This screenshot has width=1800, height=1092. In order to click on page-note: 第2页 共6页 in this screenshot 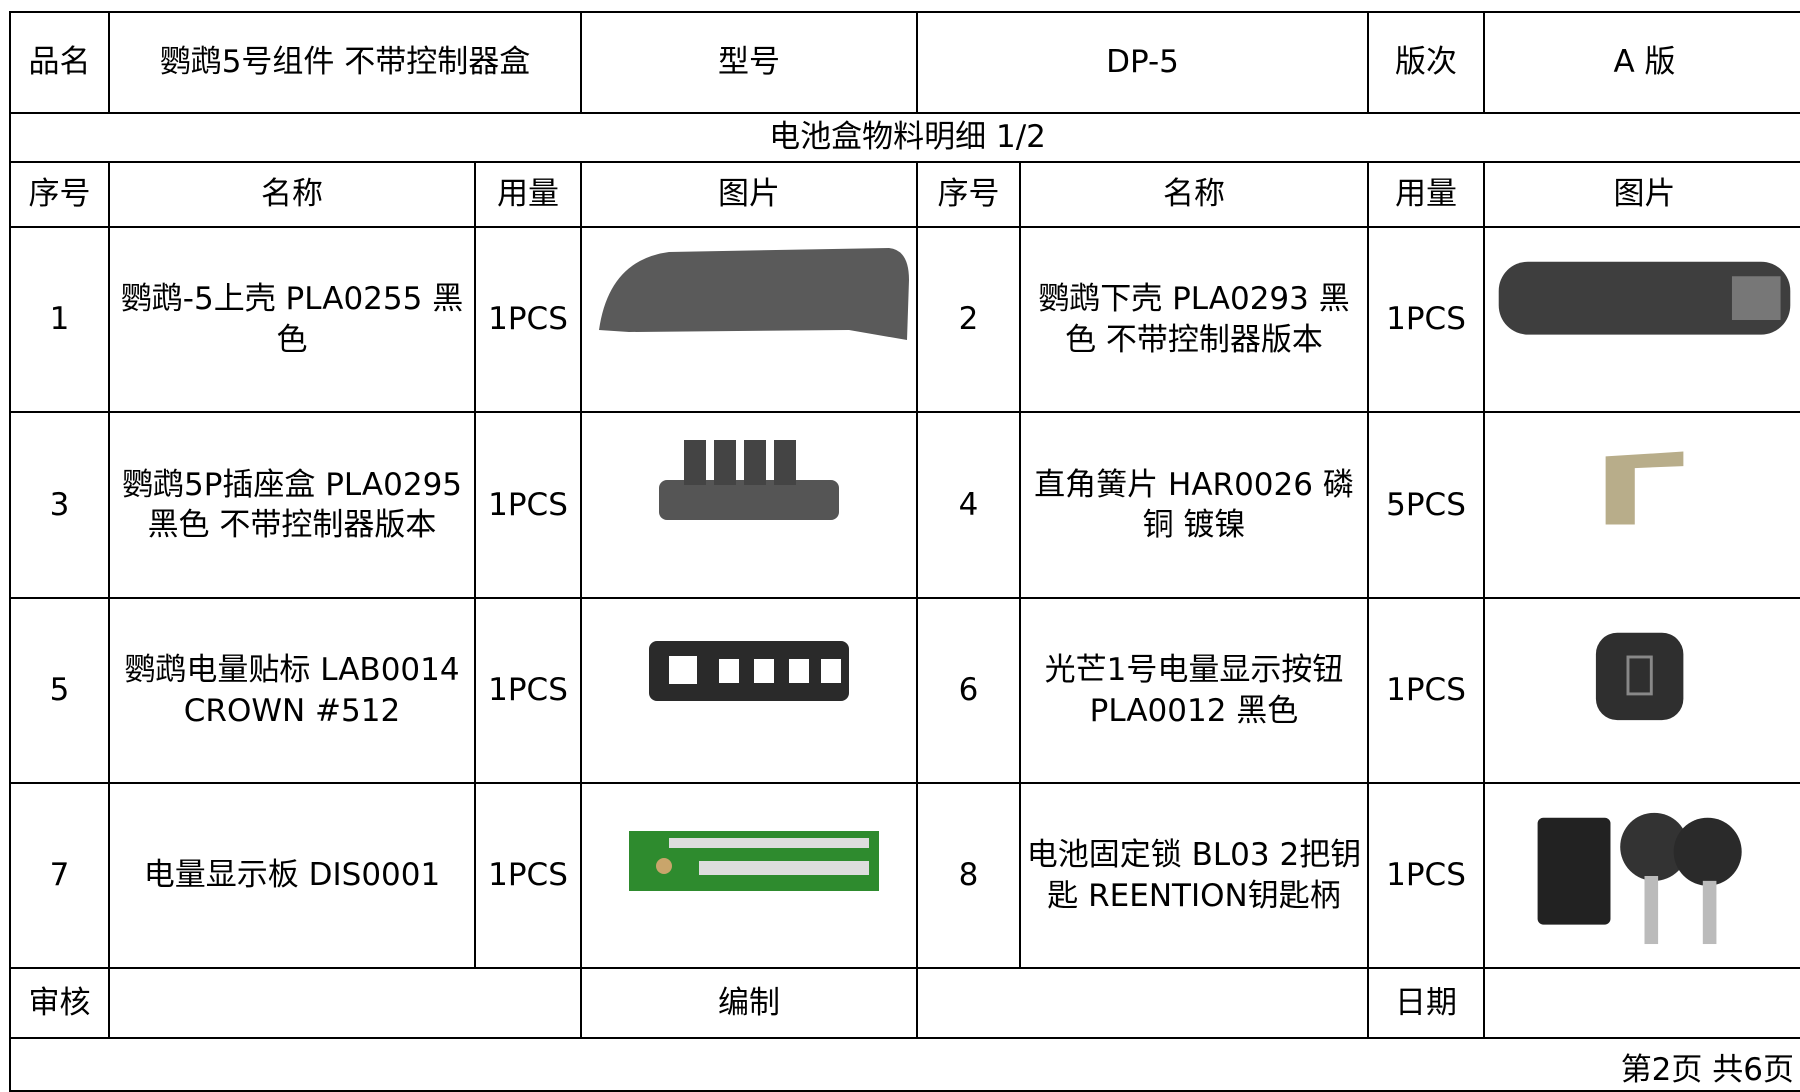, I will do `click(904, 1064)`.